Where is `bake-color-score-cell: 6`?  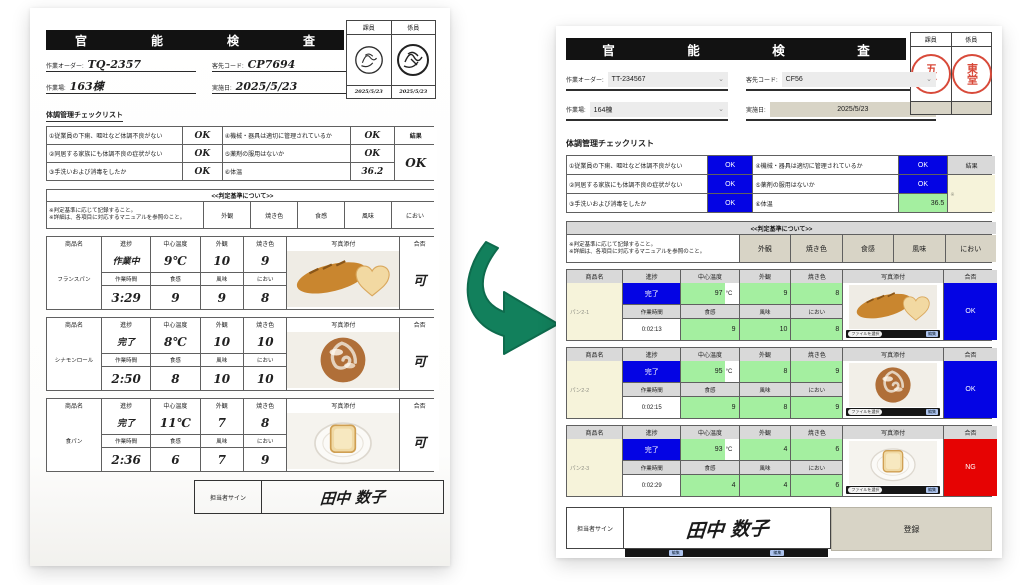
bake-color-score-cell: 6 is located at coordinates (817, 449).